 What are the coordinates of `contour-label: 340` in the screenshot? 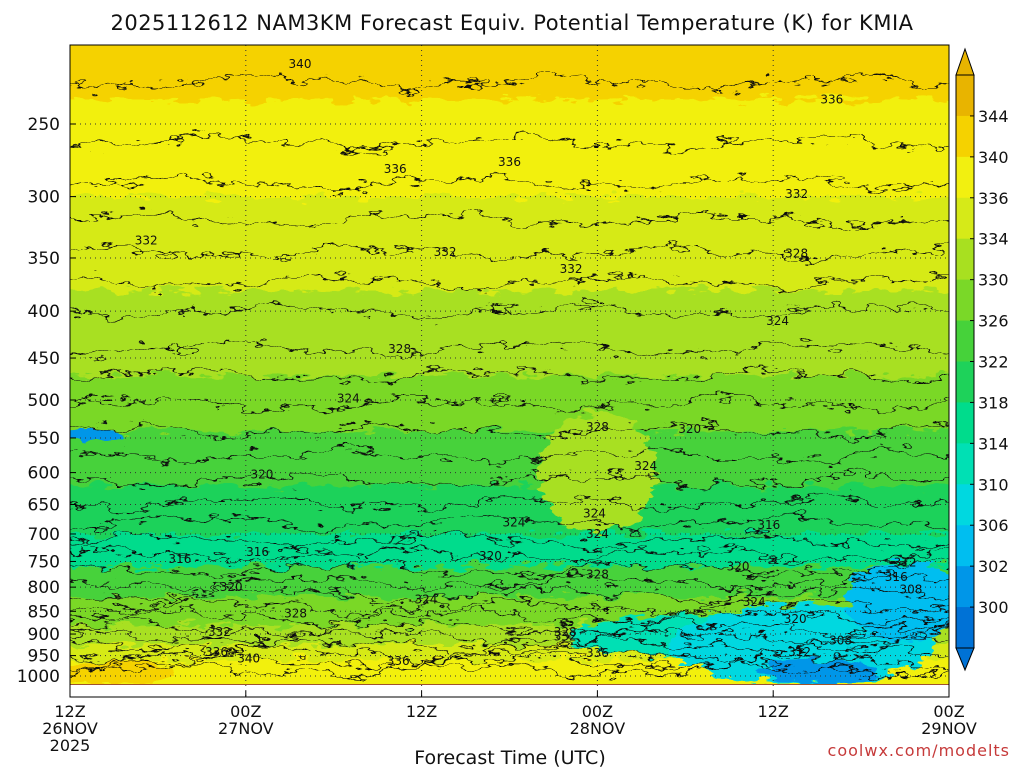 It's located at (300, 64).